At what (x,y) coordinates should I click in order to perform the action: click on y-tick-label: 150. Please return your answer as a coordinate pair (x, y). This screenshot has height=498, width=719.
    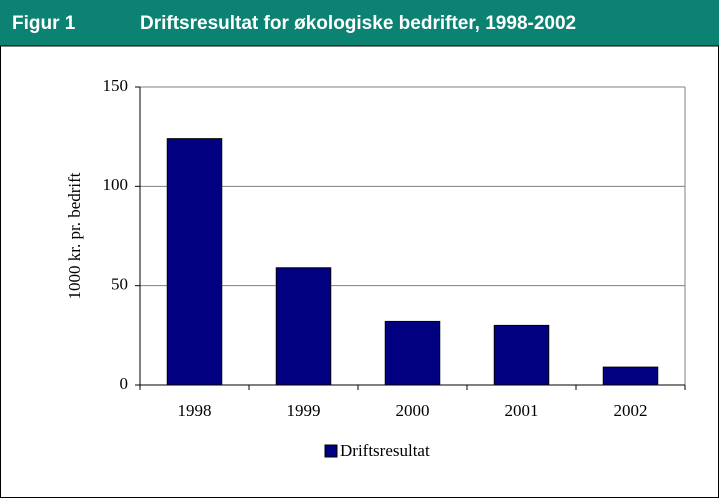
    Looking at the image, I should click on (116, 85).